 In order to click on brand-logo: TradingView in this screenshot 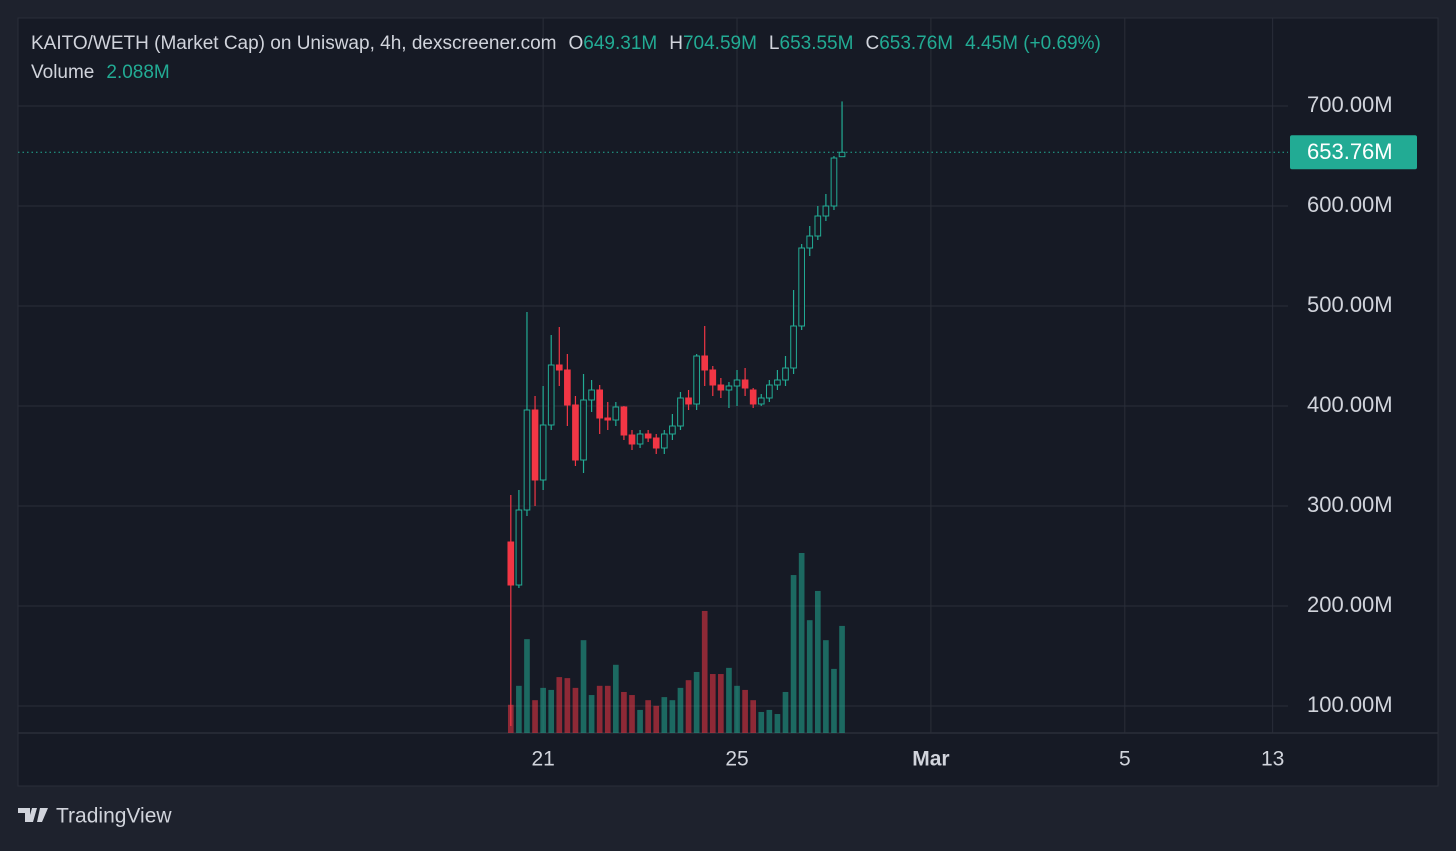, I will do `click(95, 816)`.